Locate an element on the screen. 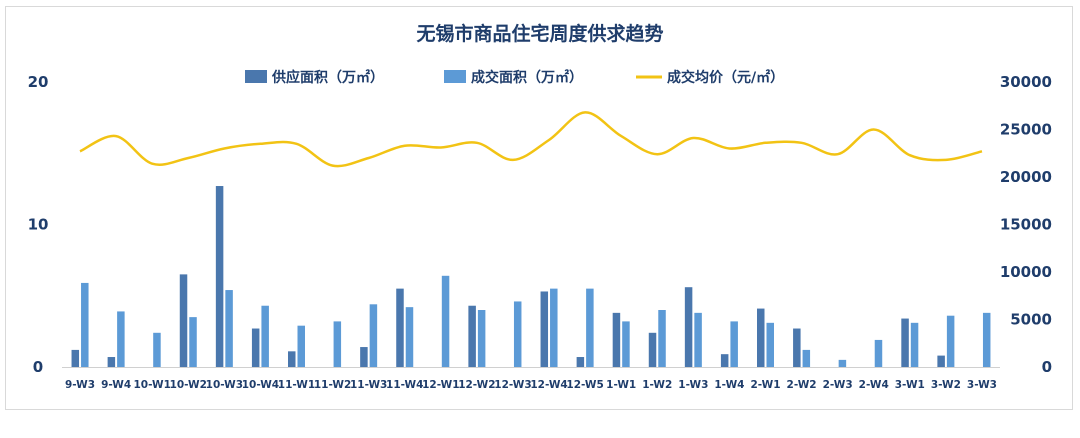 The width and height of the screenshot is (1080, 438). legend-swatch-deal is located at coordinates (455, 76).